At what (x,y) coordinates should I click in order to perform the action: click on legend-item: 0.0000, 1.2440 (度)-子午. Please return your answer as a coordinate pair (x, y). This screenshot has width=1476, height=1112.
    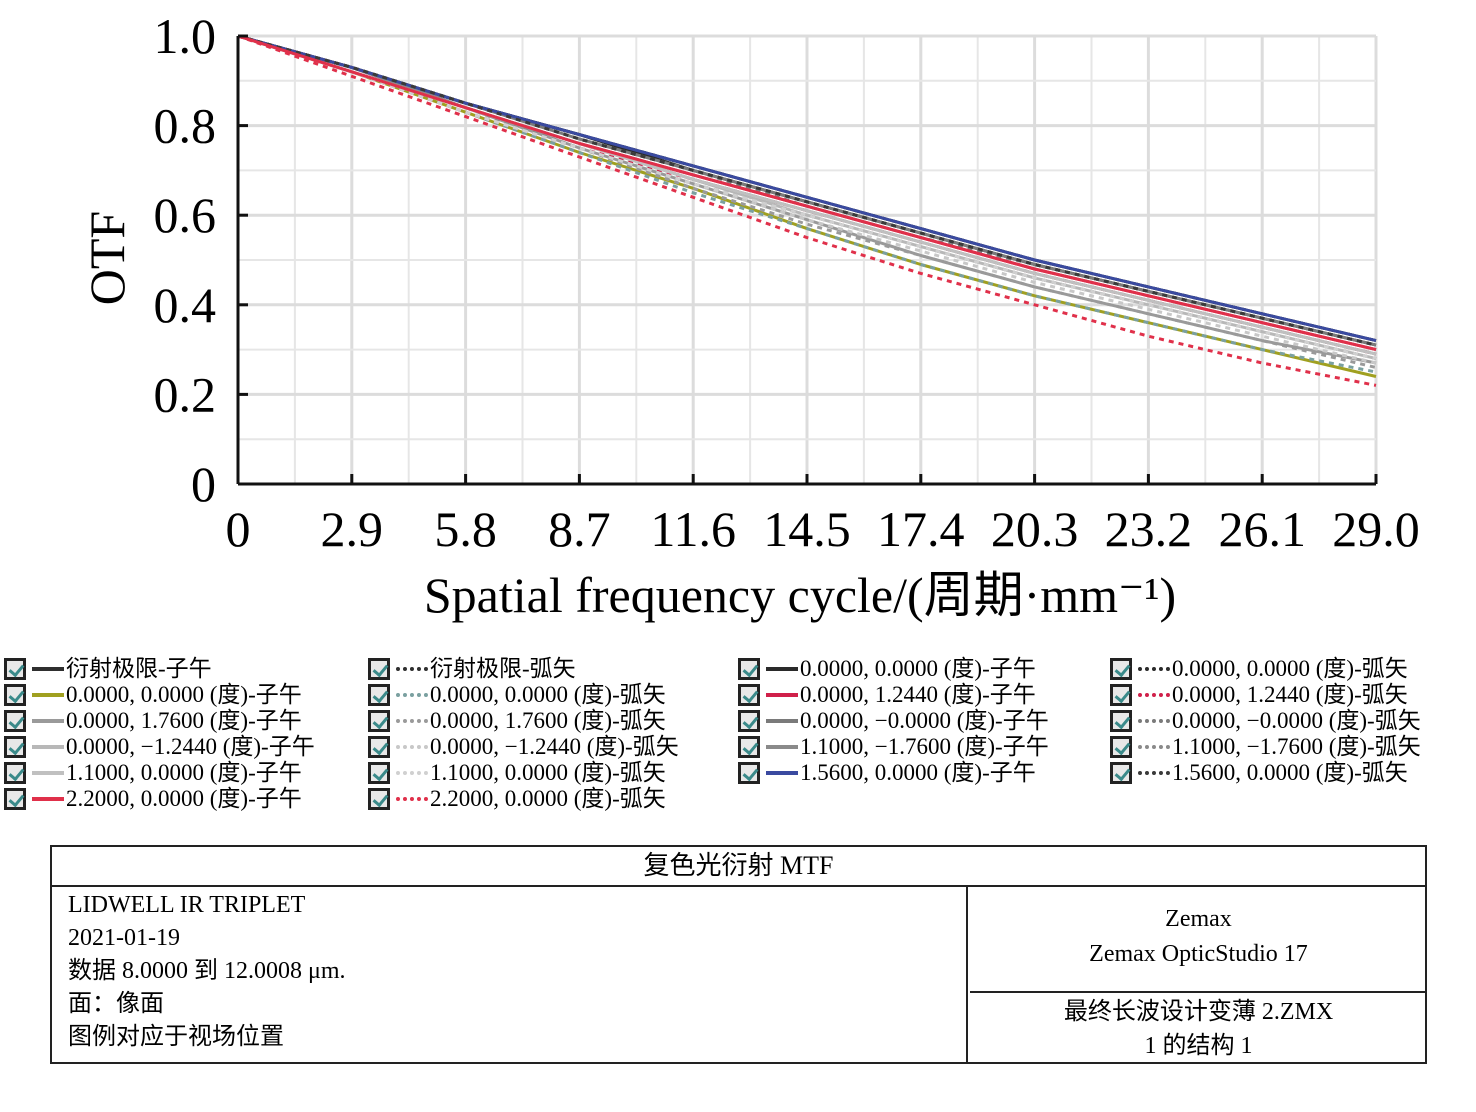
    Looking at the image, I should click on (887, 695).